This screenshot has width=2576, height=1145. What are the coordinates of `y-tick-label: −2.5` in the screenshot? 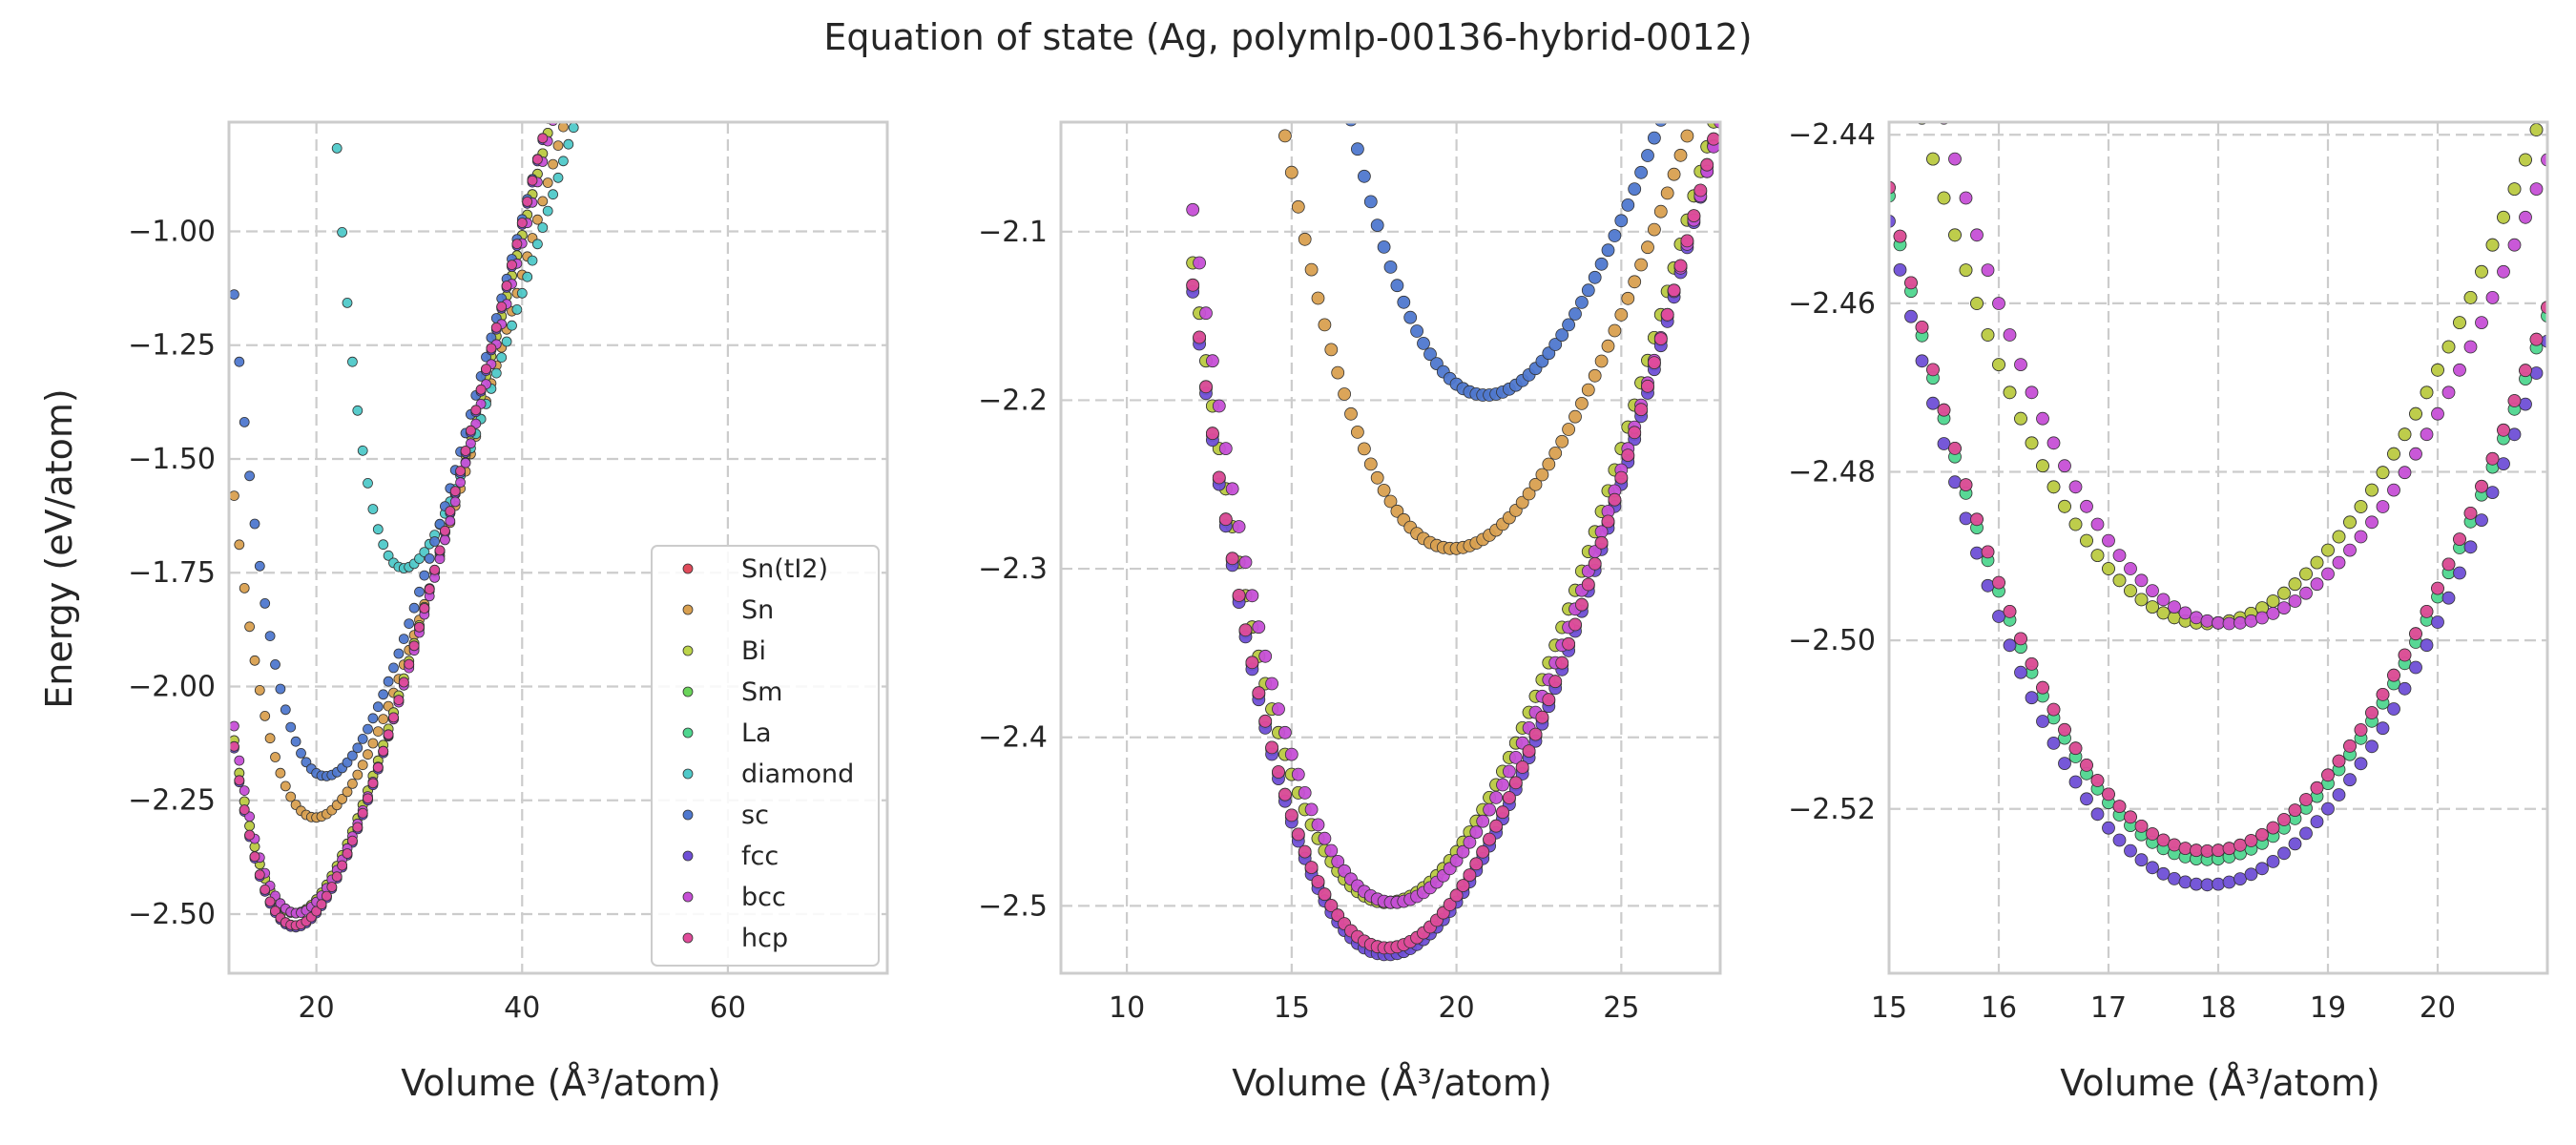 It's located at (1013, 906).